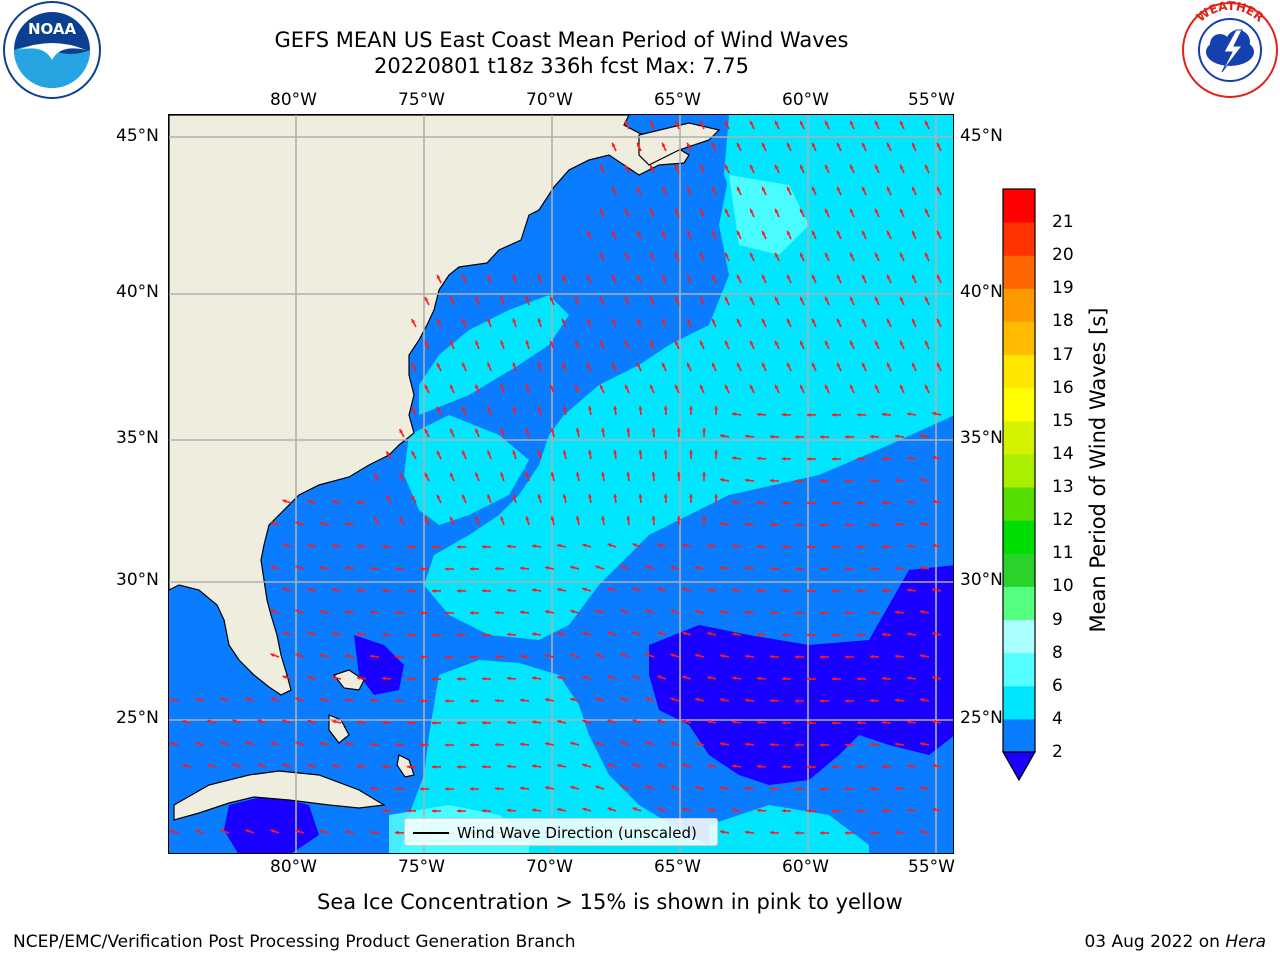 This screenshot has width=1280, height=960. I want to click on lat-tick-right-45n: 45°N, so click(981, 136).